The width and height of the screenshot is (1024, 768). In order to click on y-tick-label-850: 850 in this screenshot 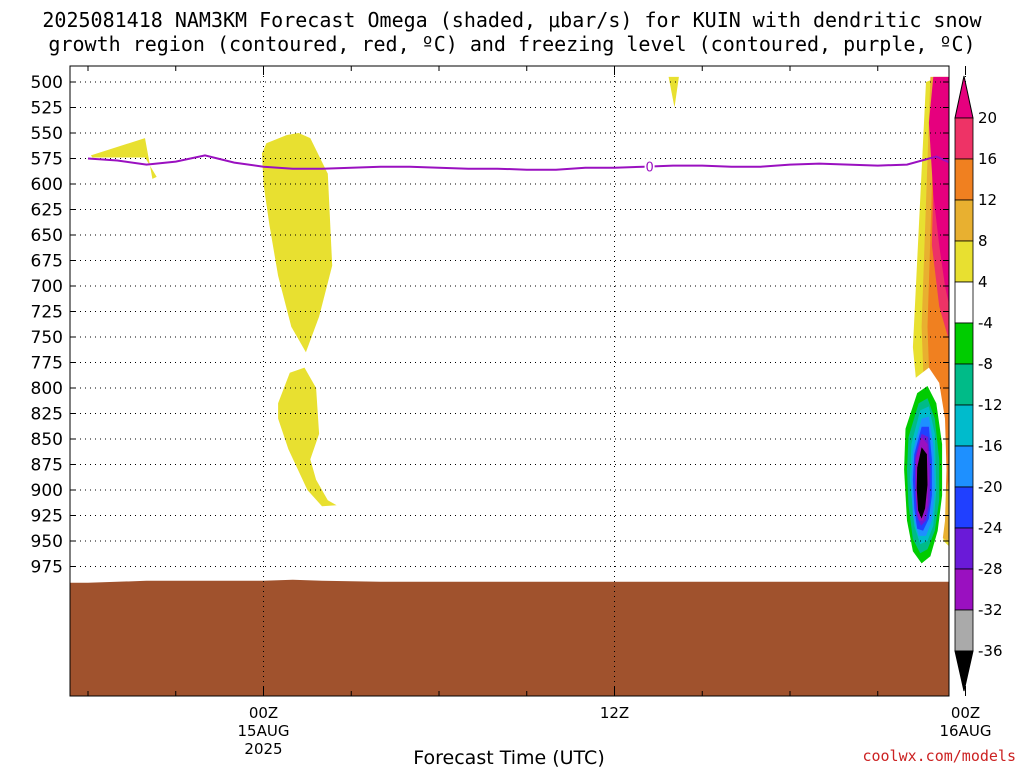, I will do `click(47, 440)`.